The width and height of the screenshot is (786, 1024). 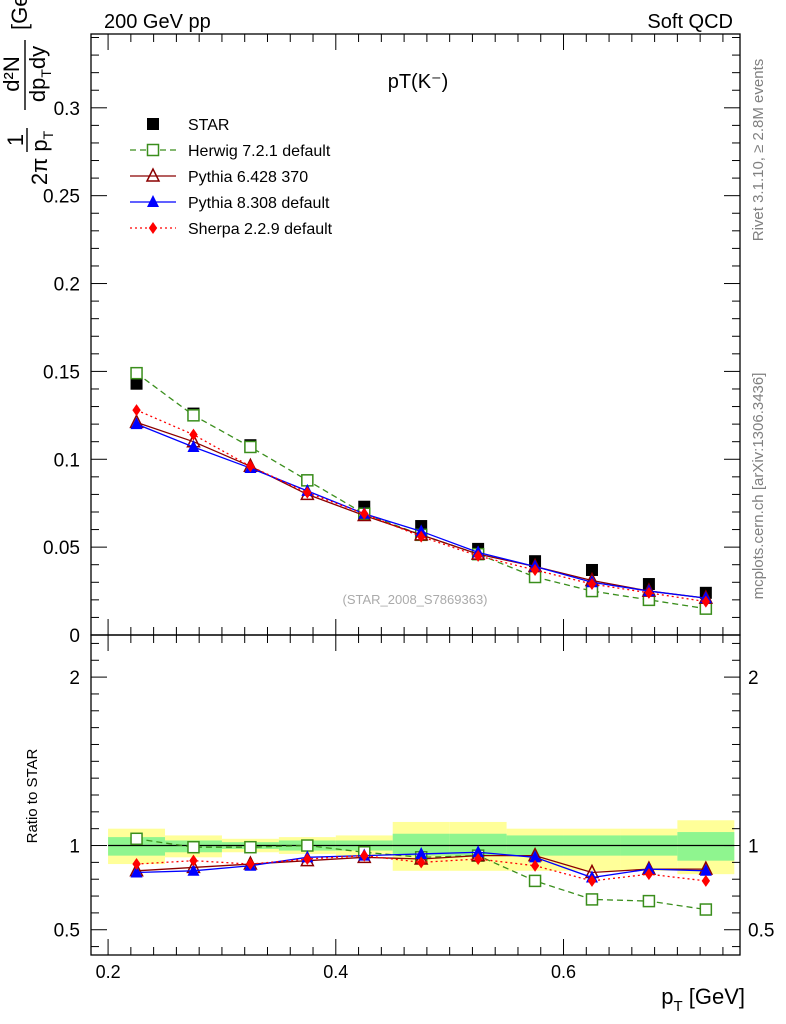 What do you see at coordinates (563, 972) in the screenshot?
I see `x-tick-label-2: 0.6` at bounding box center [563, 972].